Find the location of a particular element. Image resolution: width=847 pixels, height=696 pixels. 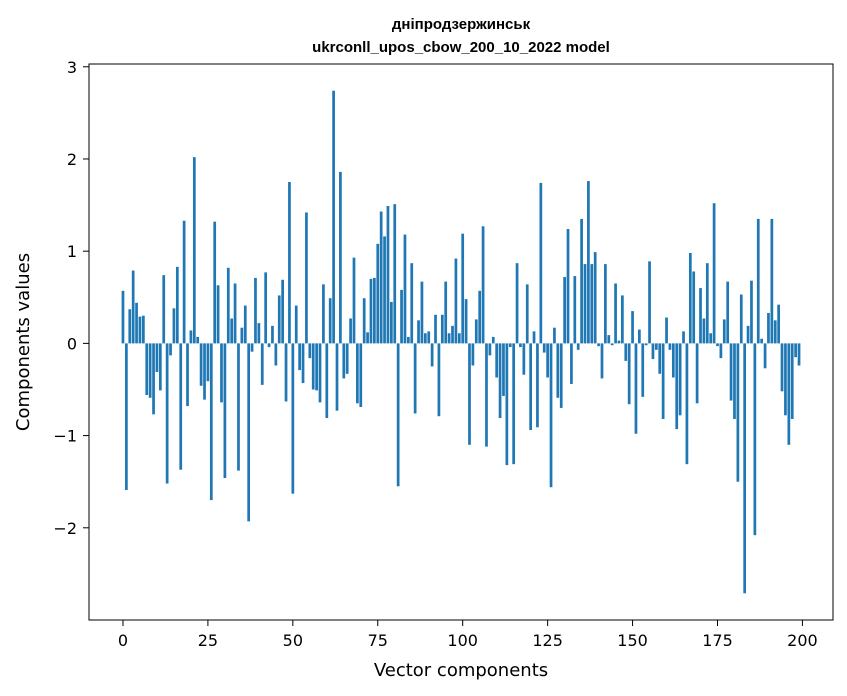

chart-subtitle: ukrconll_upos_cbow_200_10_2022 model is located at coordinates (461, 47).